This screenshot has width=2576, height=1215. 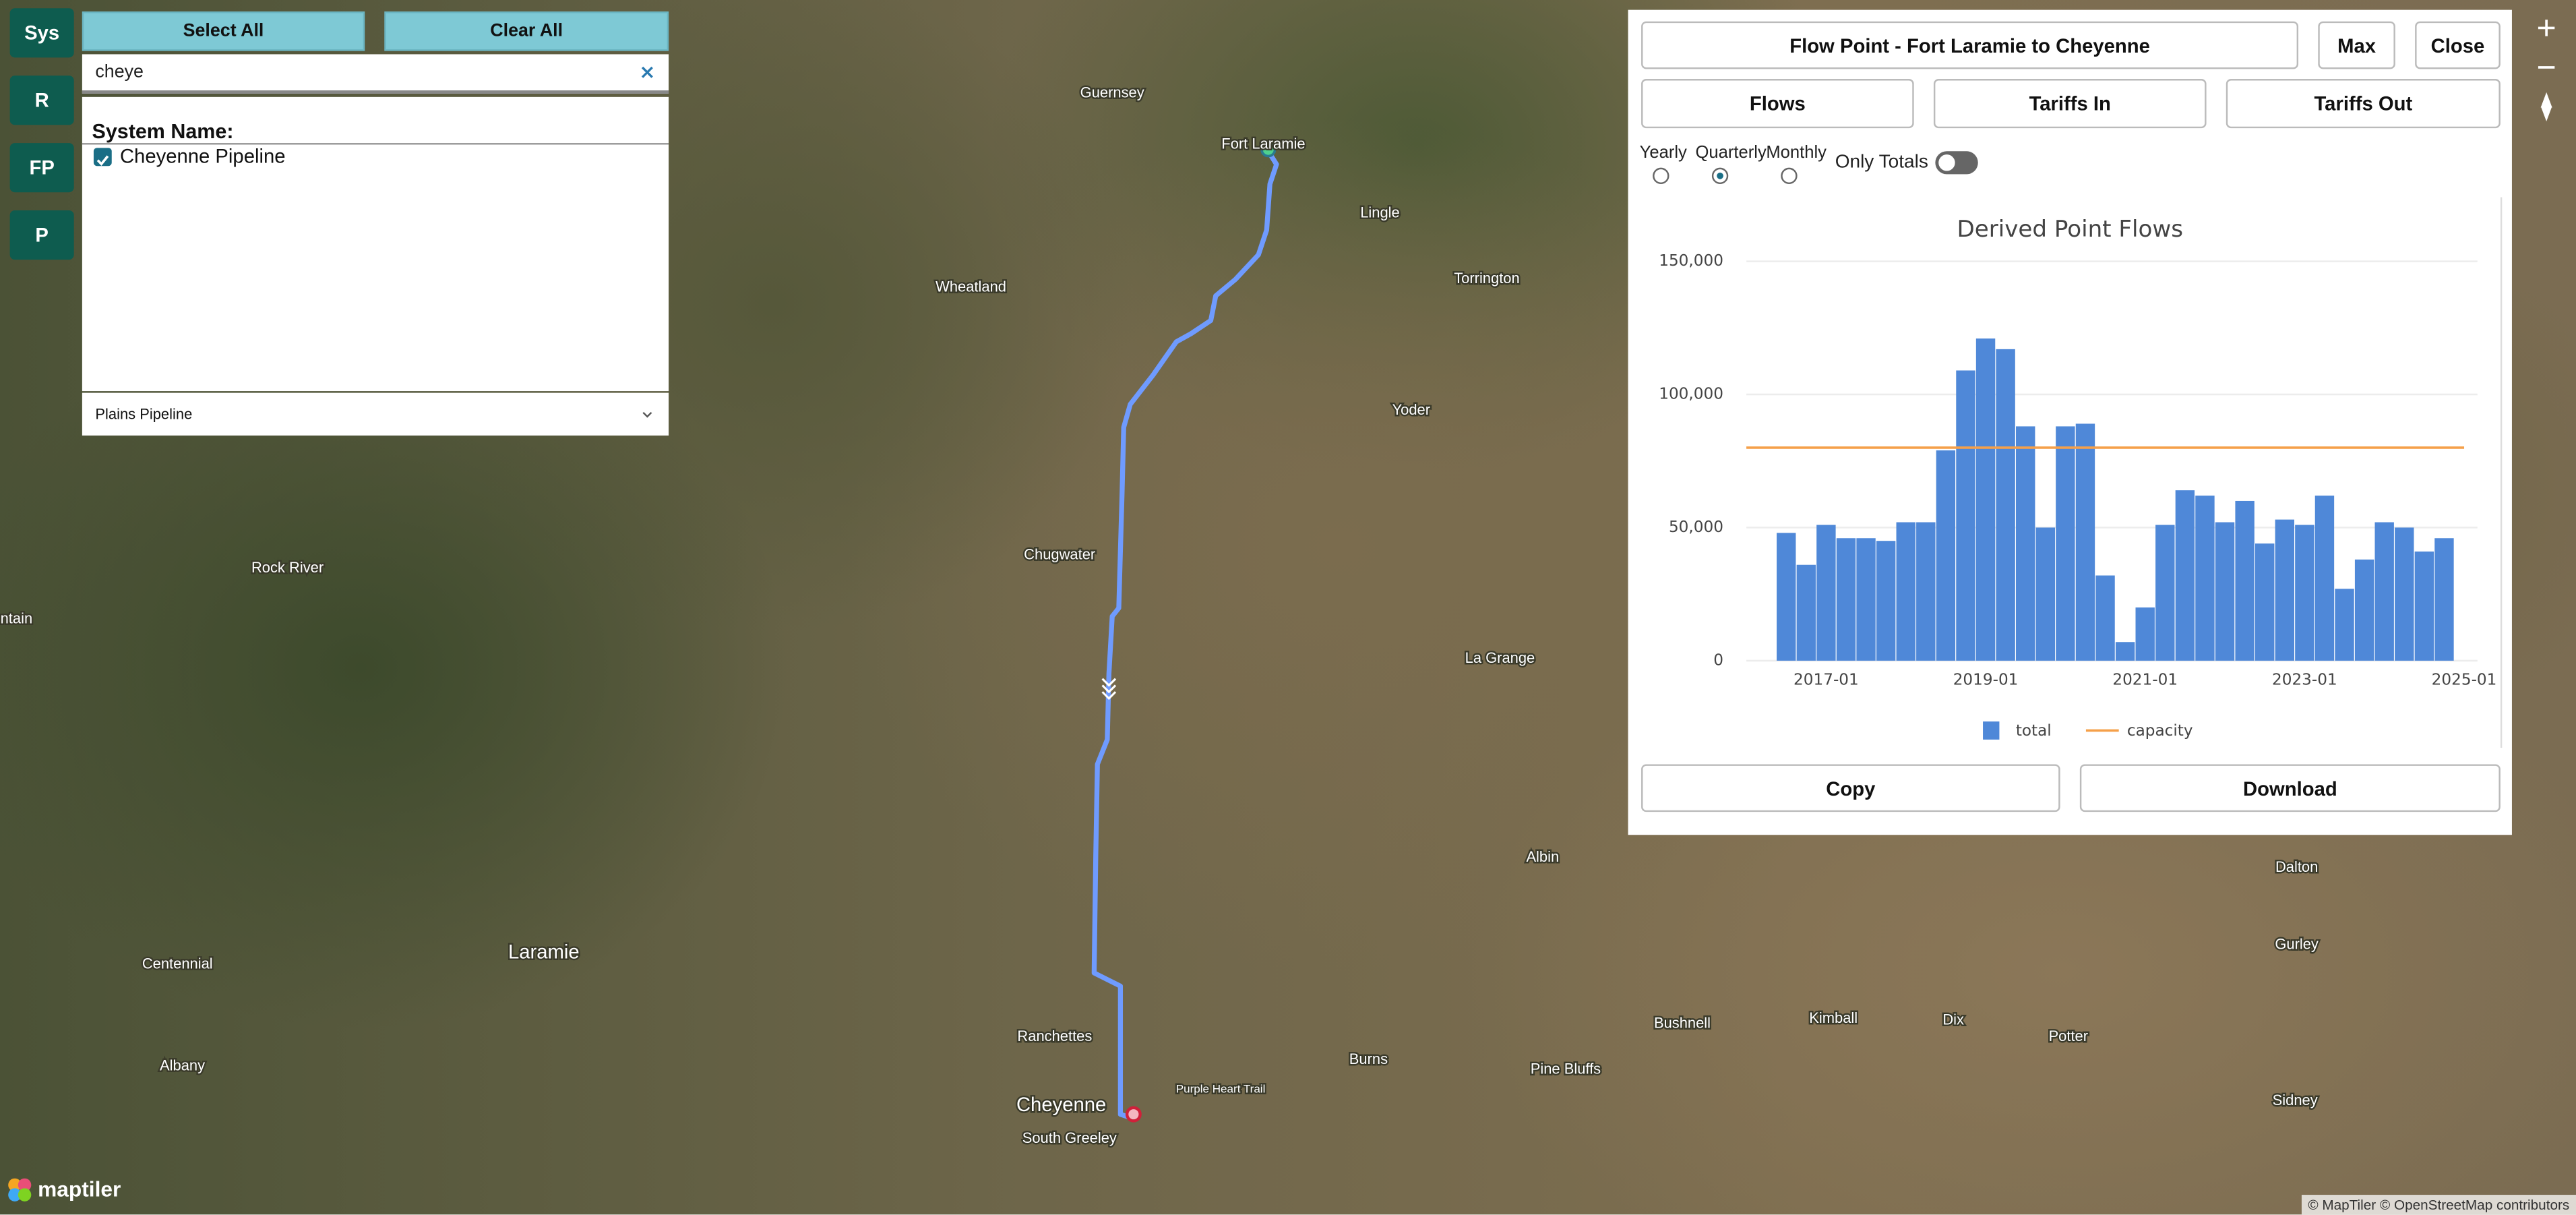 I want to click on legend-swatch, so click(x=1992, y=731).